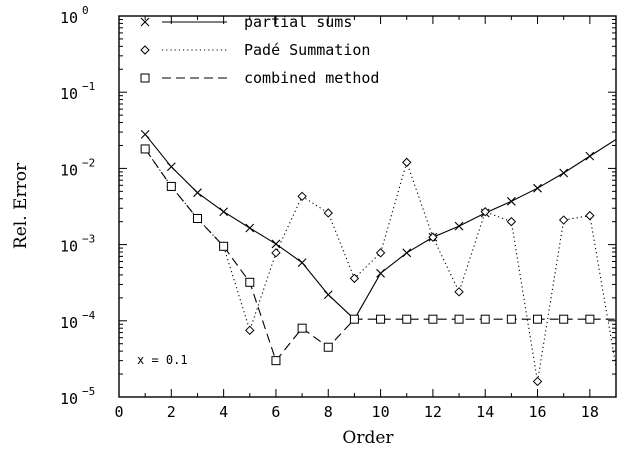 The width and height of the screenshot is (622, 452). What do you see at coordinates (171, 412) in the screenshot?
I see `x-tick-label: 2` at bounding box center [171, 412].